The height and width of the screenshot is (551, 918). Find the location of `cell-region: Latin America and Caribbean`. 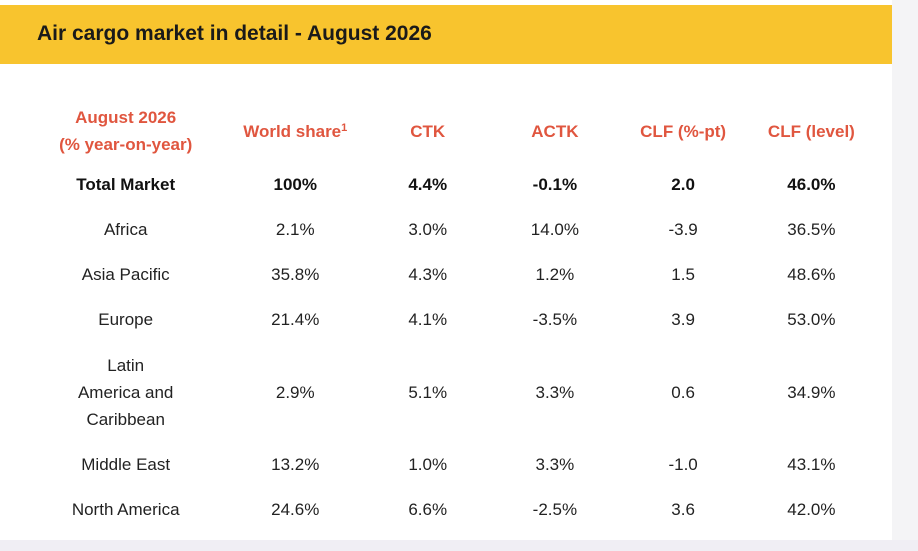

cell-region: Latin America and Caribbean is located at coordinates (125, 392).